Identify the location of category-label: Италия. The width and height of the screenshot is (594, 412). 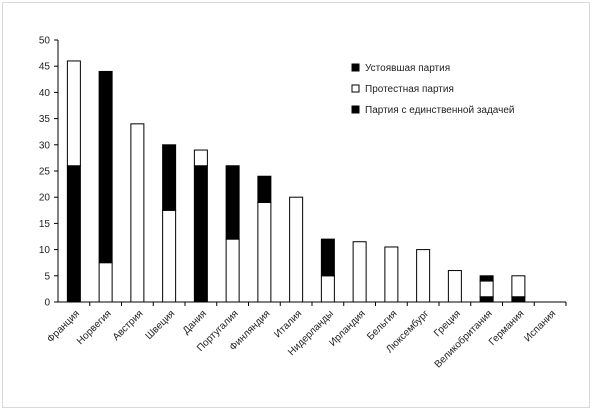
(288, 324).